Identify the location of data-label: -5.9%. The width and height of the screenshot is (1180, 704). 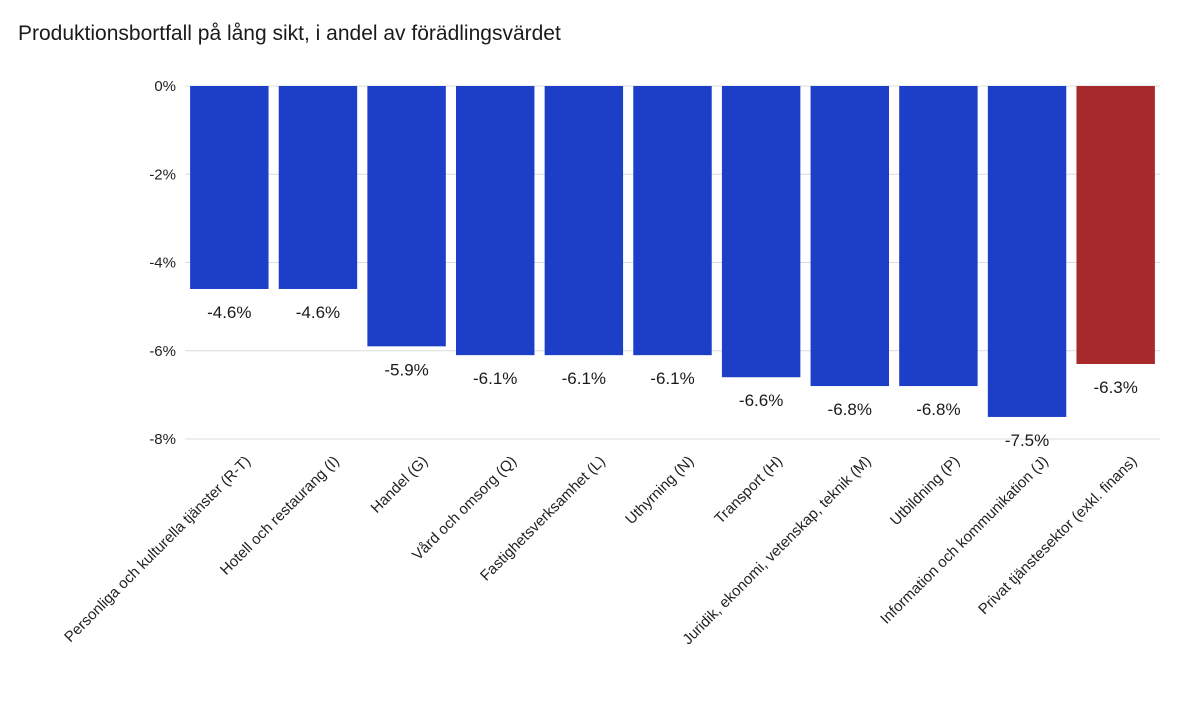
(406, 369).